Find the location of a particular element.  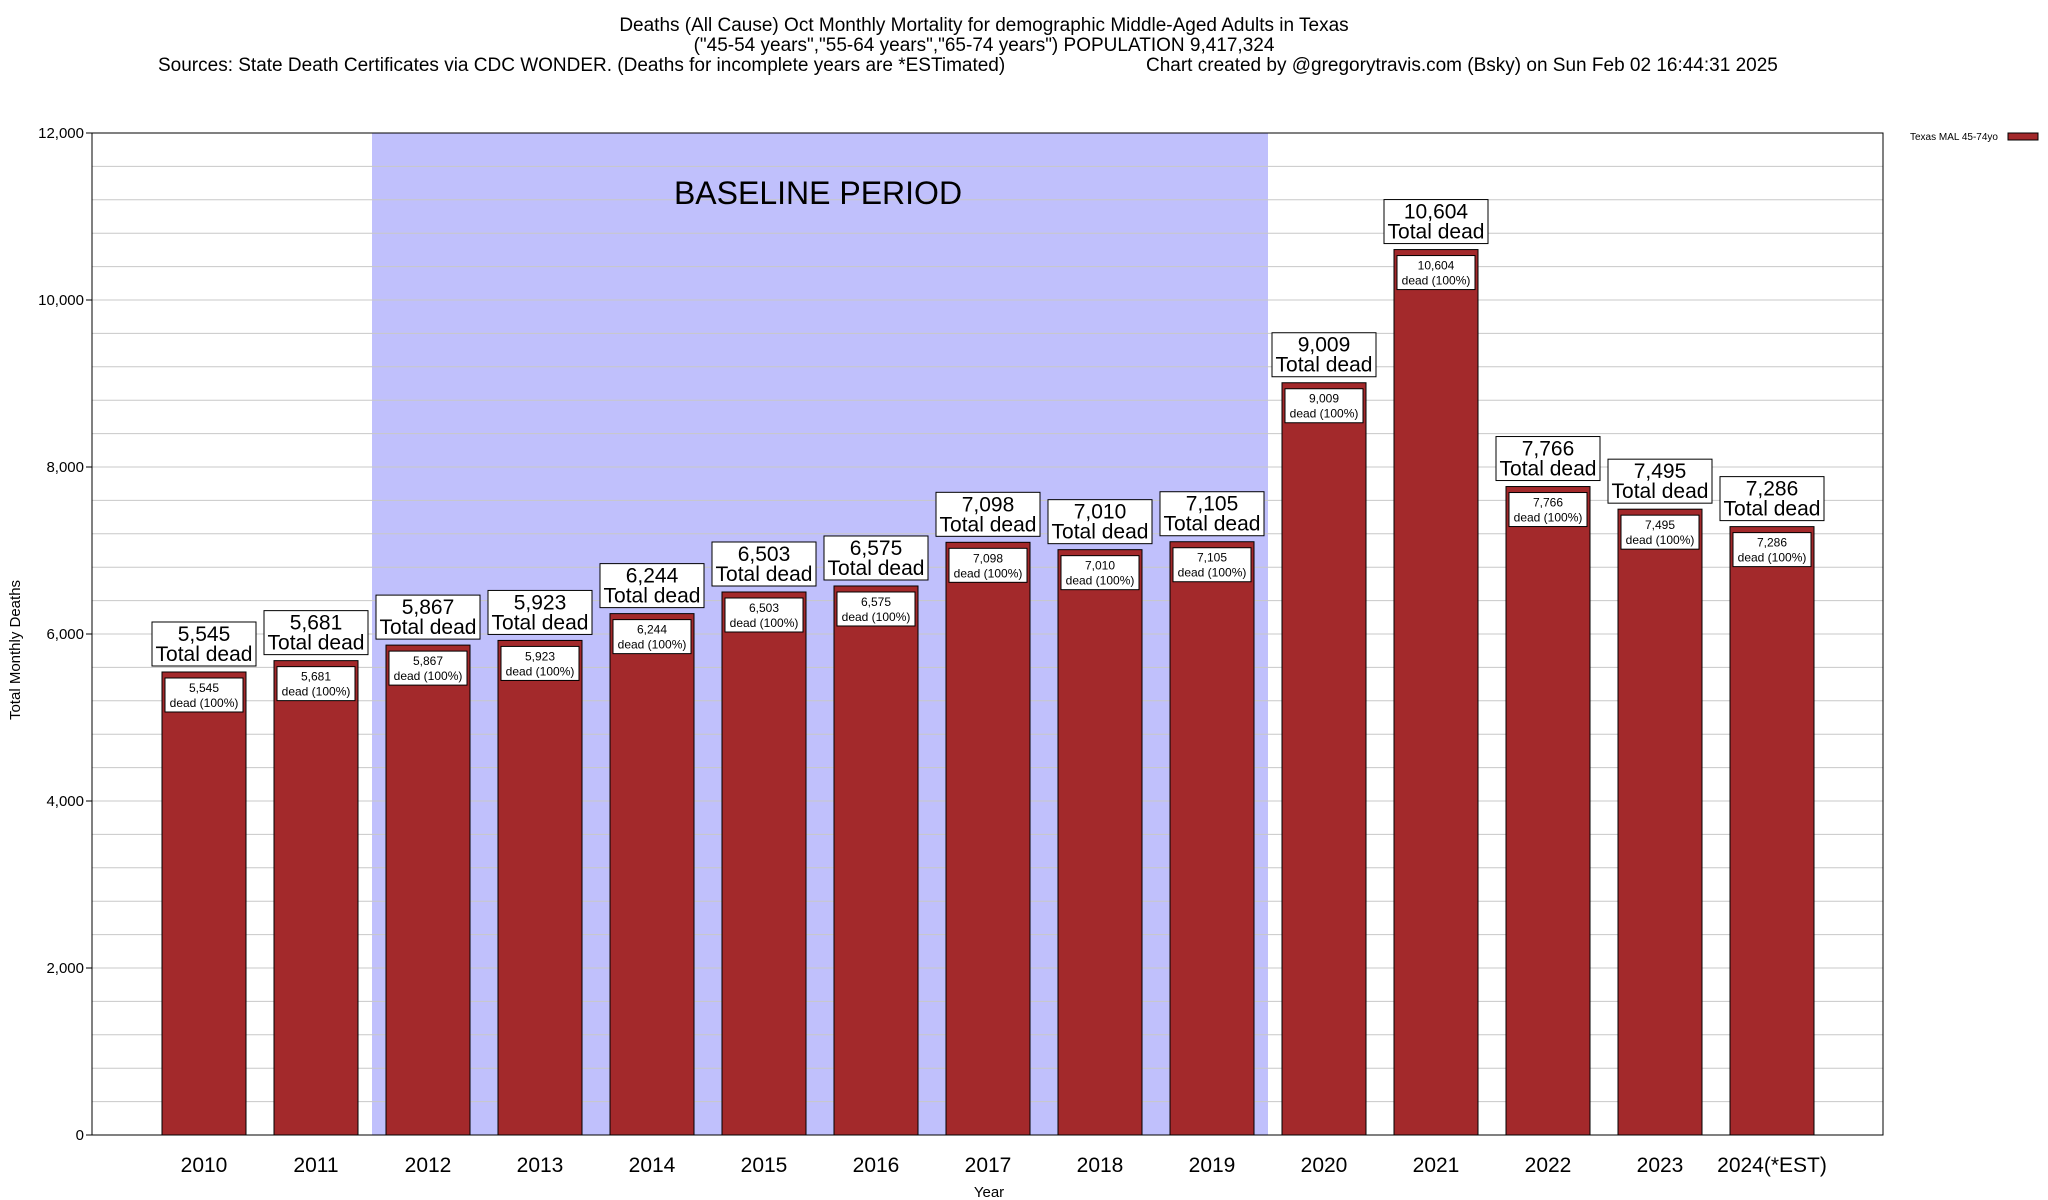

inner-value-label: 5,867 is located at coordinates (428, 661).